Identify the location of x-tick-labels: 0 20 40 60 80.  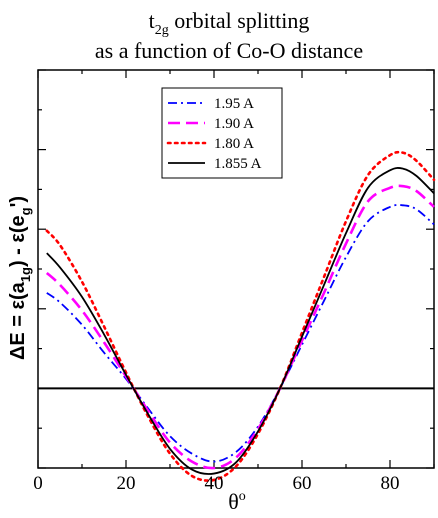
(216, 483).